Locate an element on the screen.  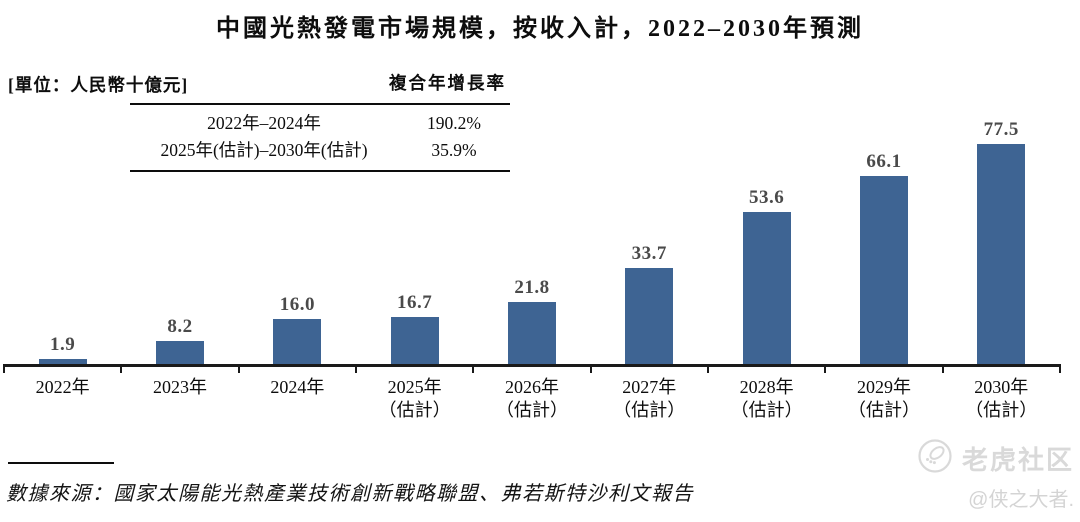
bar-value-label: 21.8 is located at coordinates (532, 288).